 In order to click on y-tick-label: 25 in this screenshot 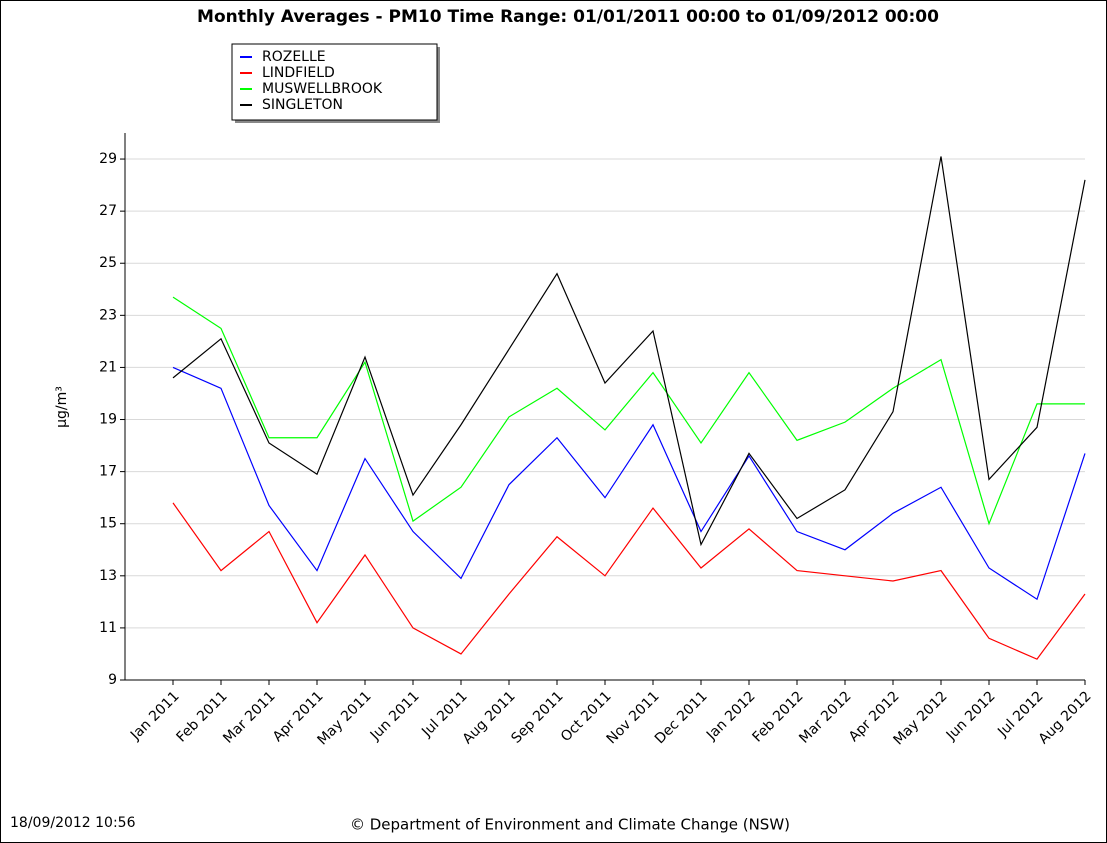, I will do `click(108, 263)`.